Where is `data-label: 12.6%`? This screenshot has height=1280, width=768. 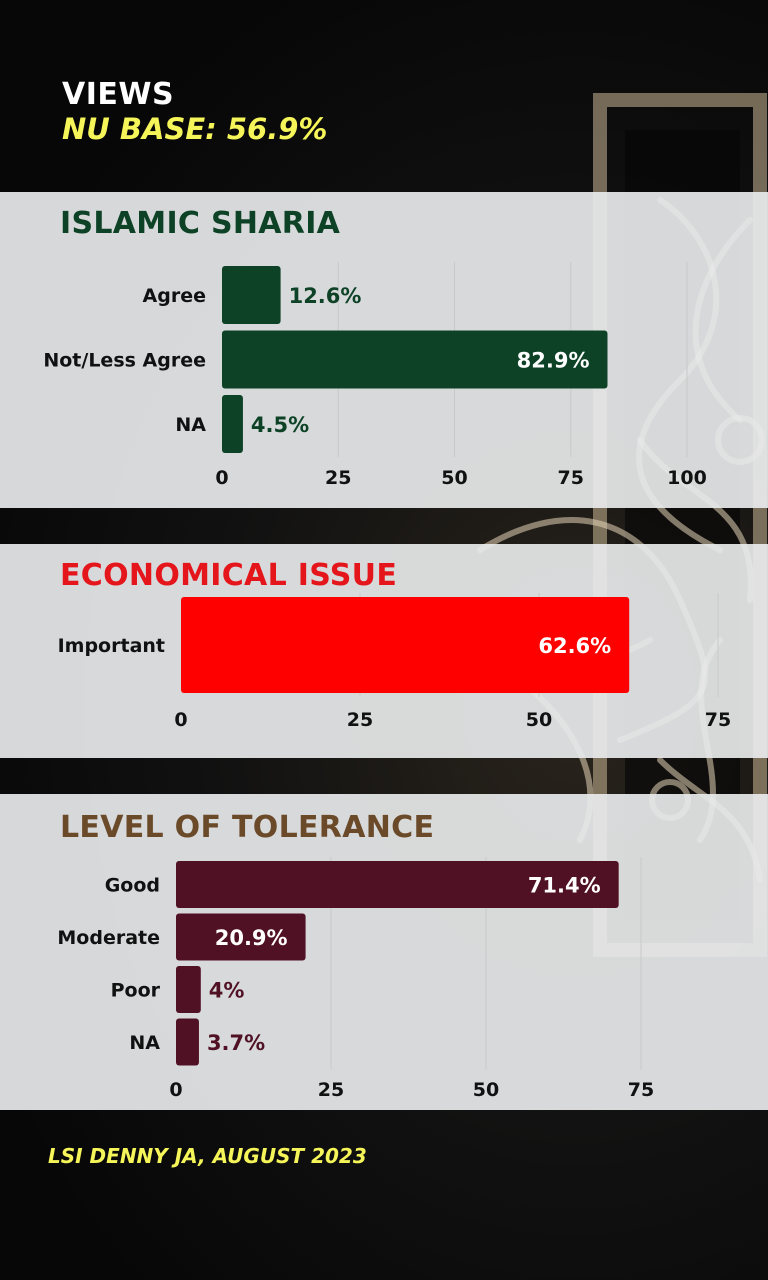 data-label: 12.6% is located at coordinates (325, 296).